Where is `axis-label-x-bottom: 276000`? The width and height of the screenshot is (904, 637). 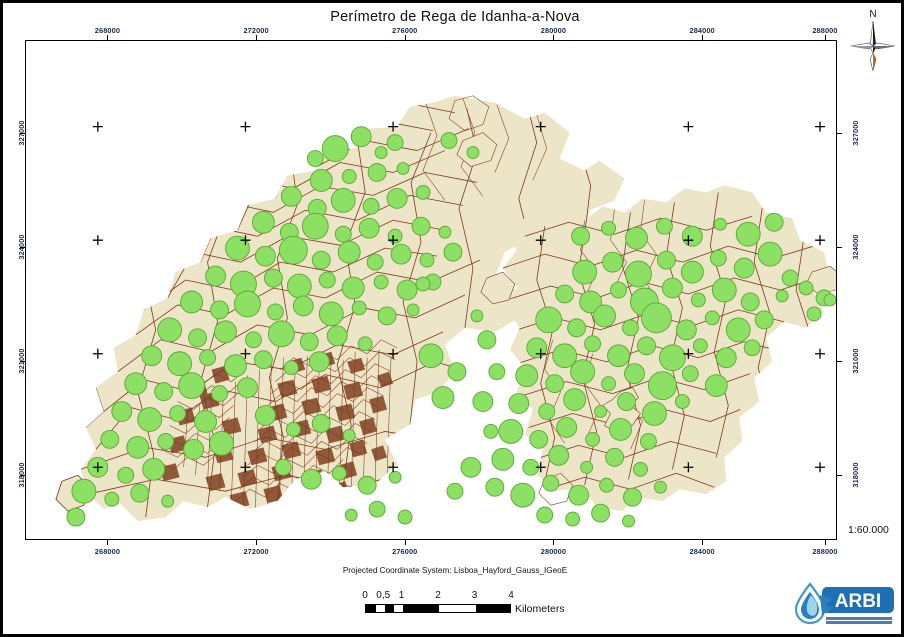
axis-label-x-bottom: 276000 is located at coordinates (405, 551).